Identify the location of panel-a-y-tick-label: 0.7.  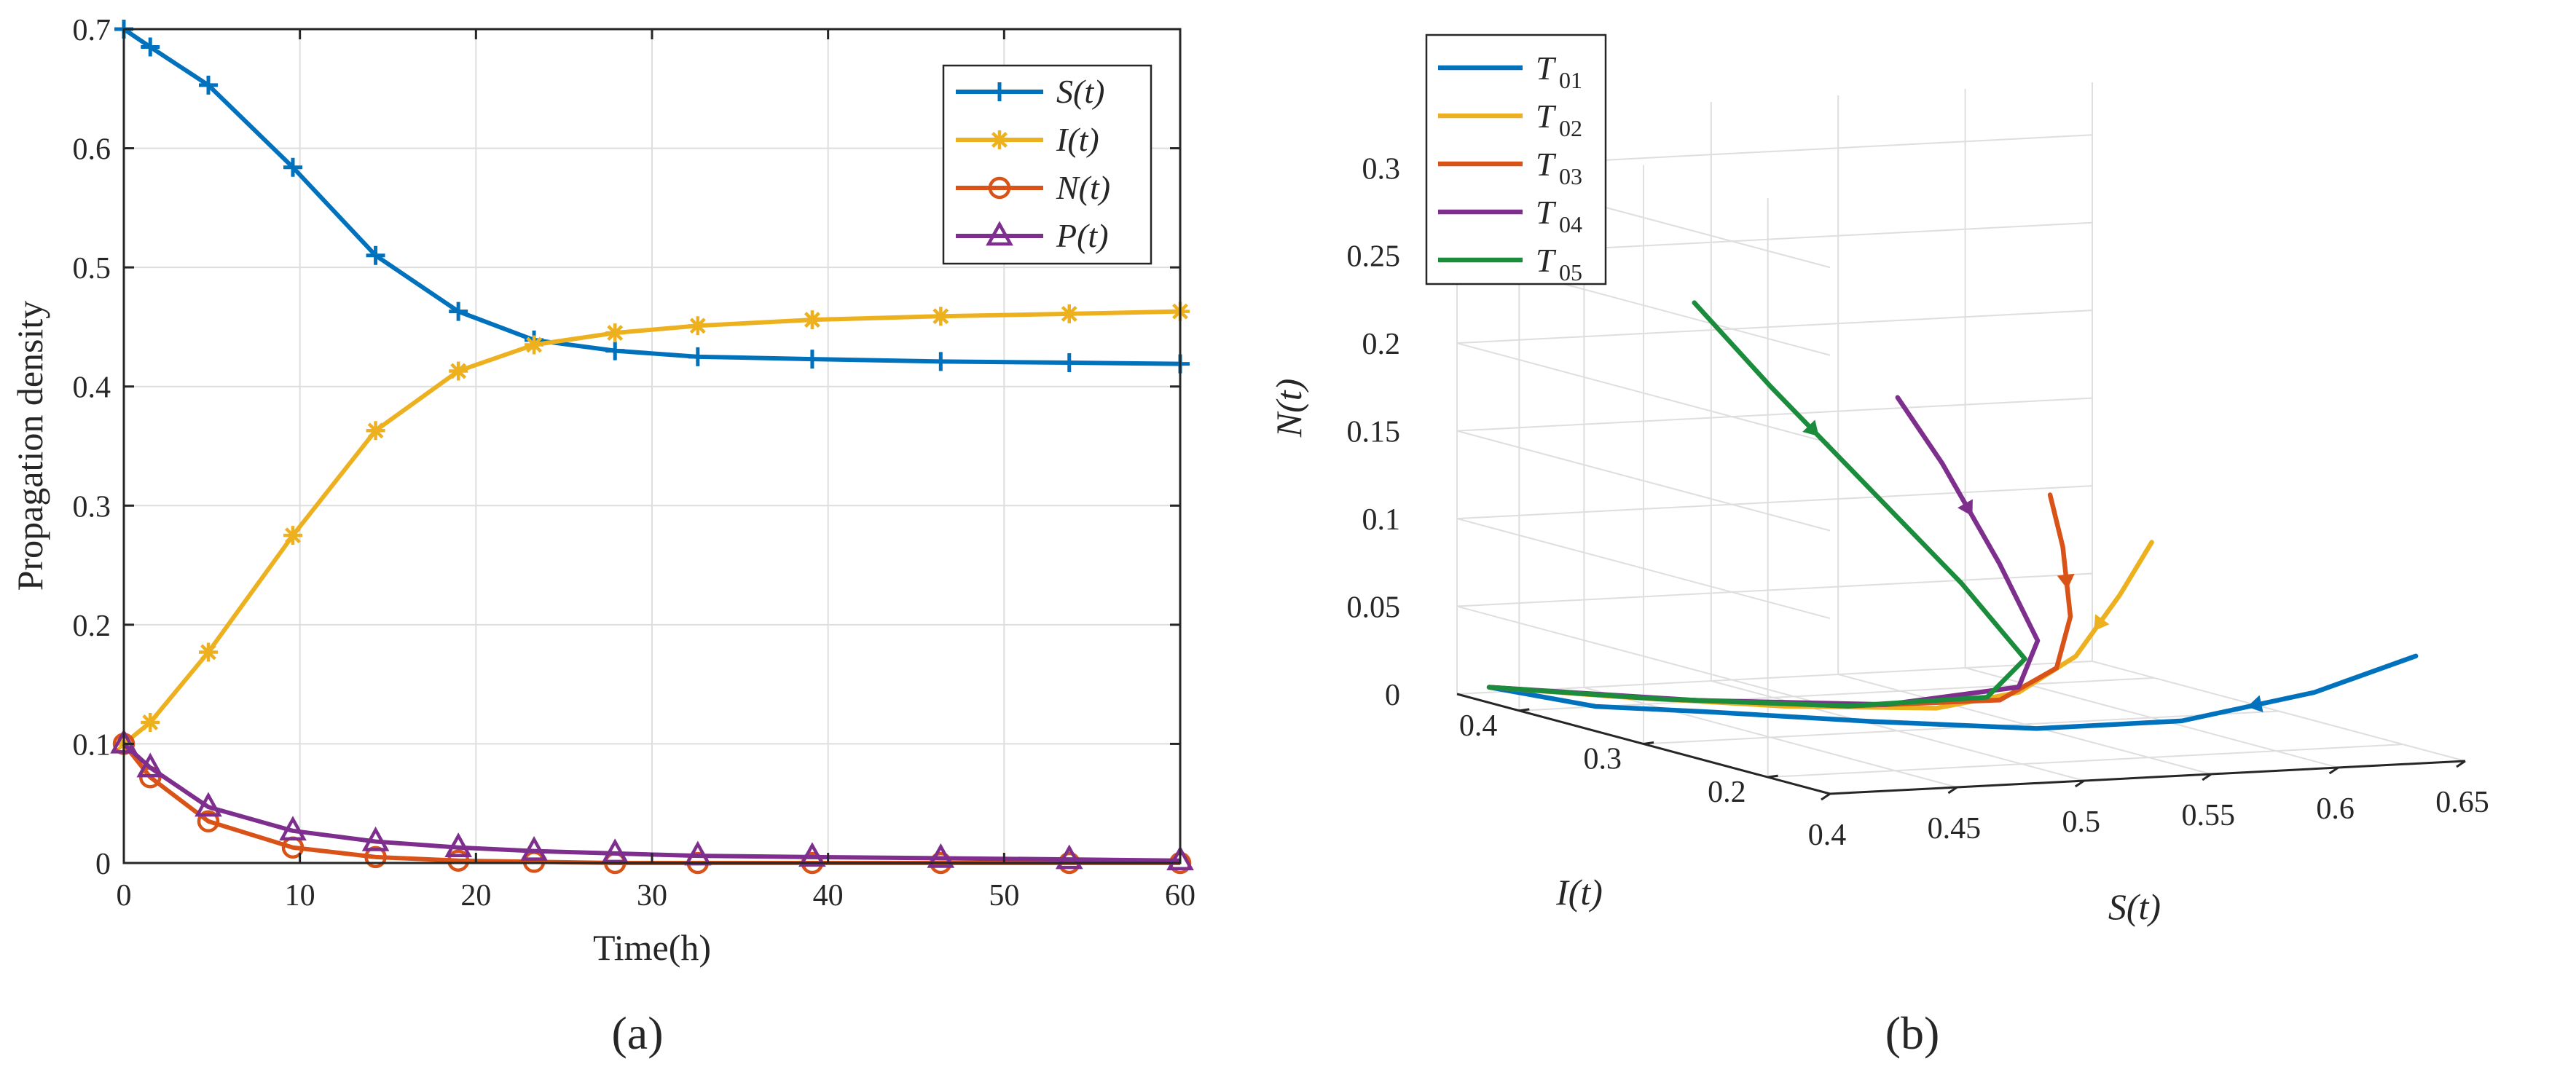
(92, 30).